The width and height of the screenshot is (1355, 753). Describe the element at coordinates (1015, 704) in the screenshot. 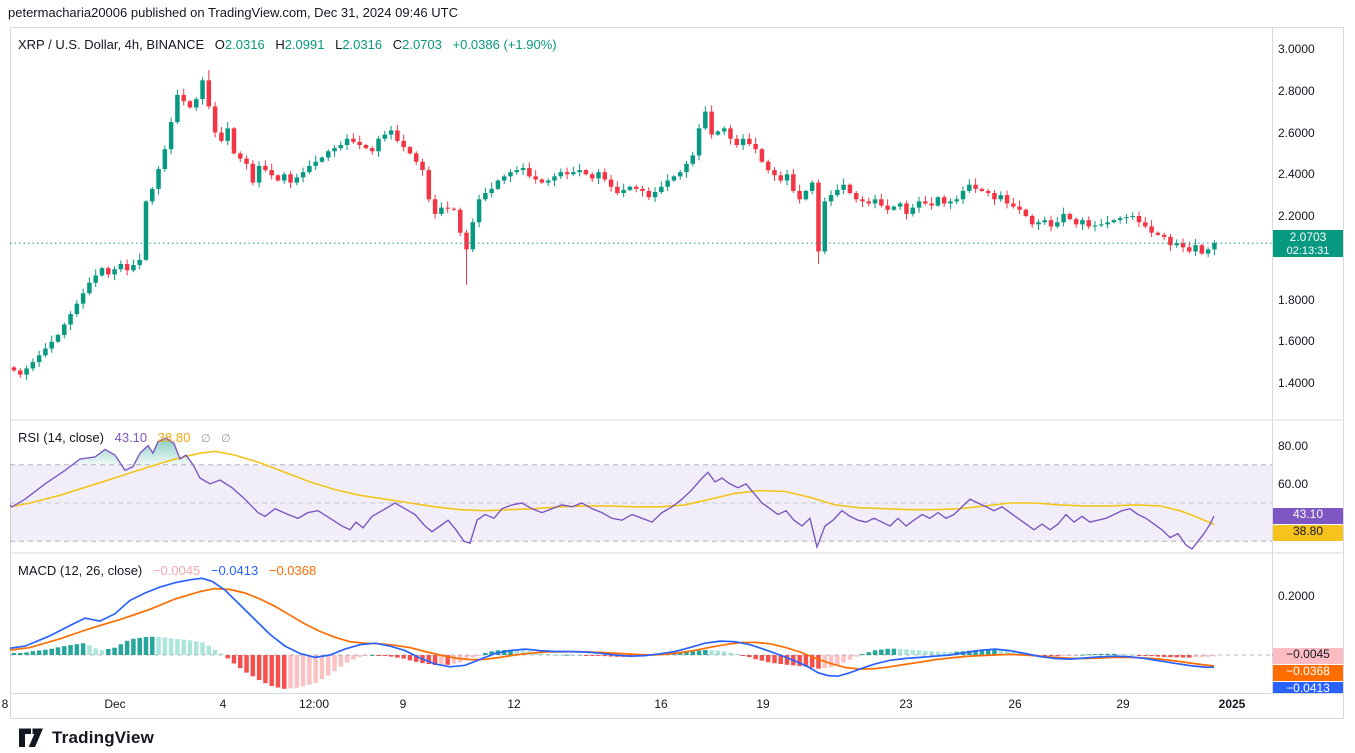

I see `time-axis-label: 26` at that location.